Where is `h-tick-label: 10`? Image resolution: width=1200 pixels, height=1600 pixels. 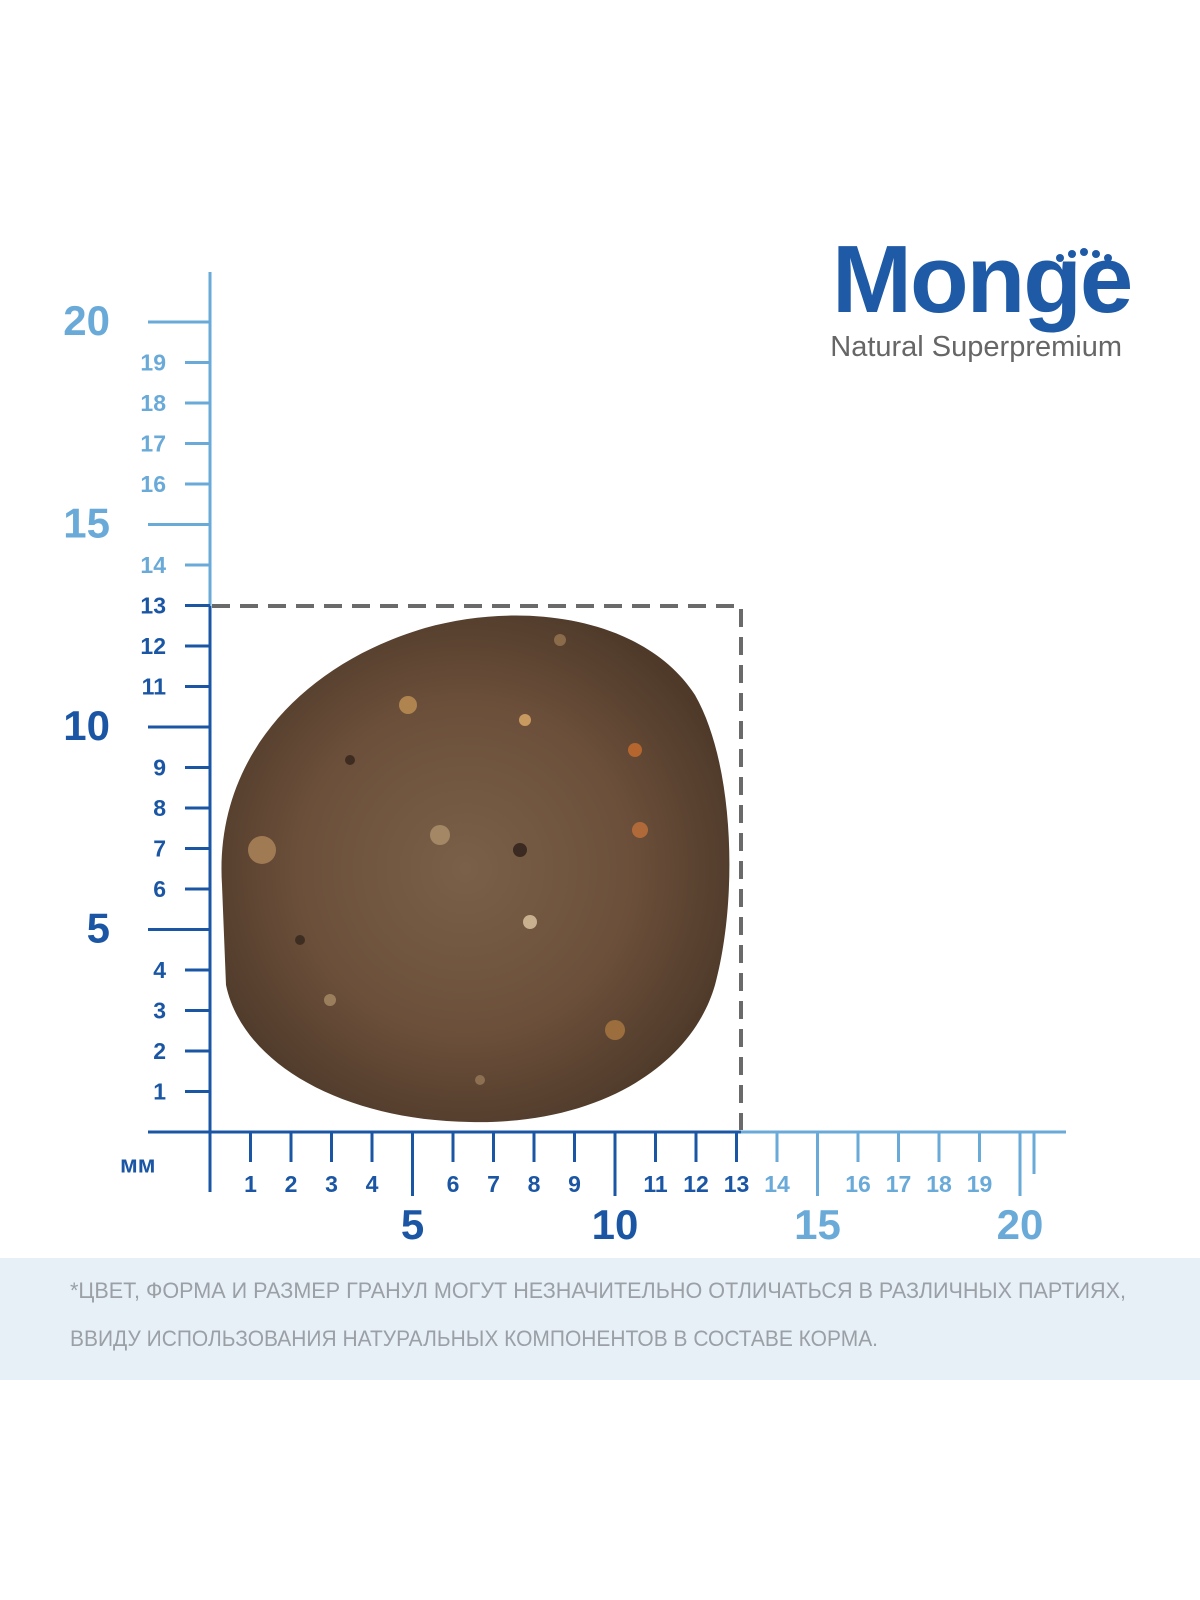
h-tick-label: 10 is located at coordinates (615, 1224).